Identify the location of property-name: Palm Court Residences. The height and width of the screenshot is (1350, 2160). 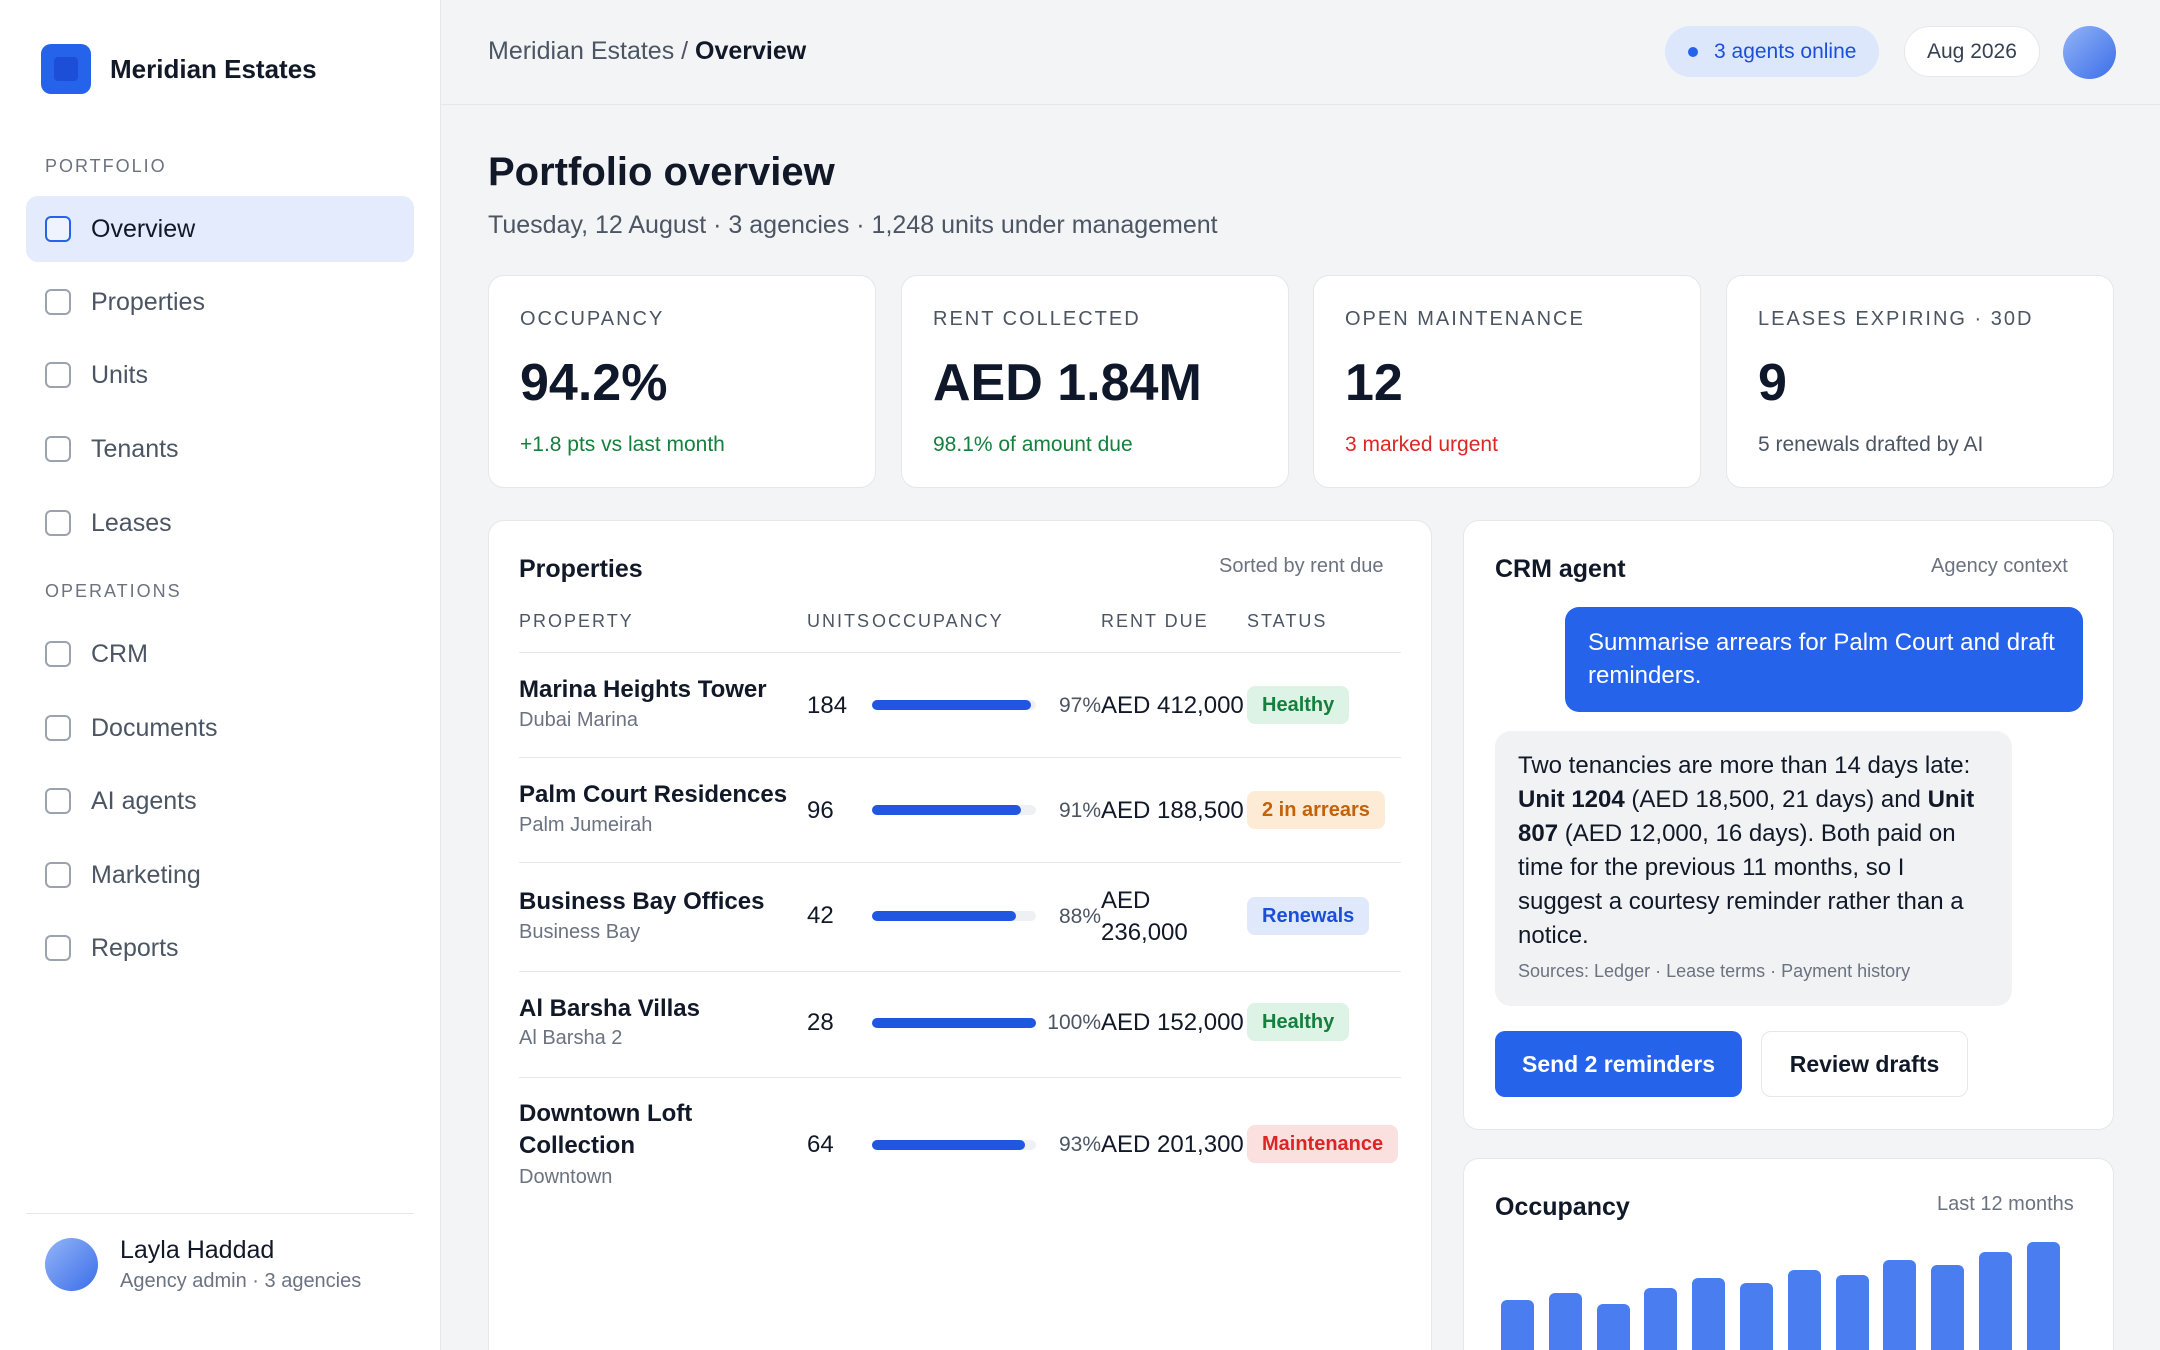
(653, 794).